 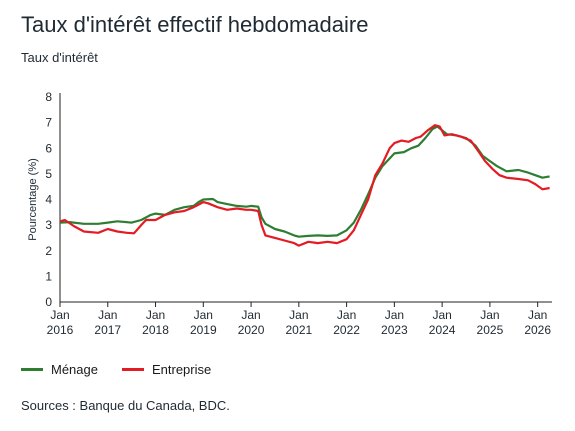 I want to click on y-tick-label: 8, so click(x=48, y=97).